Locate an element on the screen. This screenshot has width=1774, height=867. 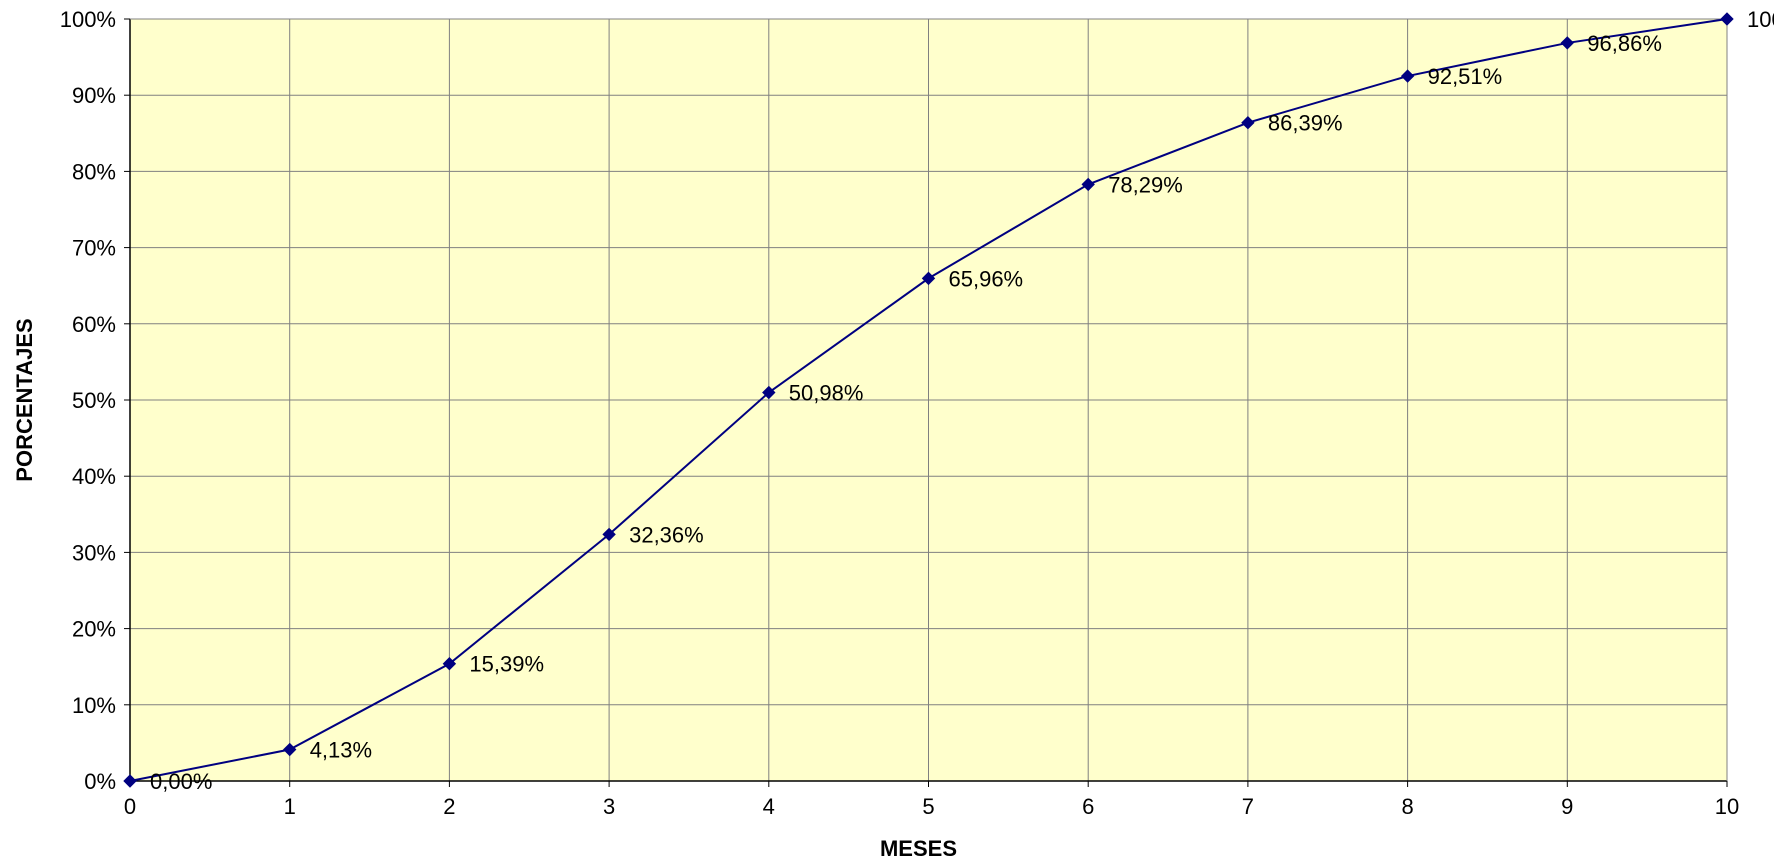
y-tick-label: 90% is located at coordinates (94, 95).